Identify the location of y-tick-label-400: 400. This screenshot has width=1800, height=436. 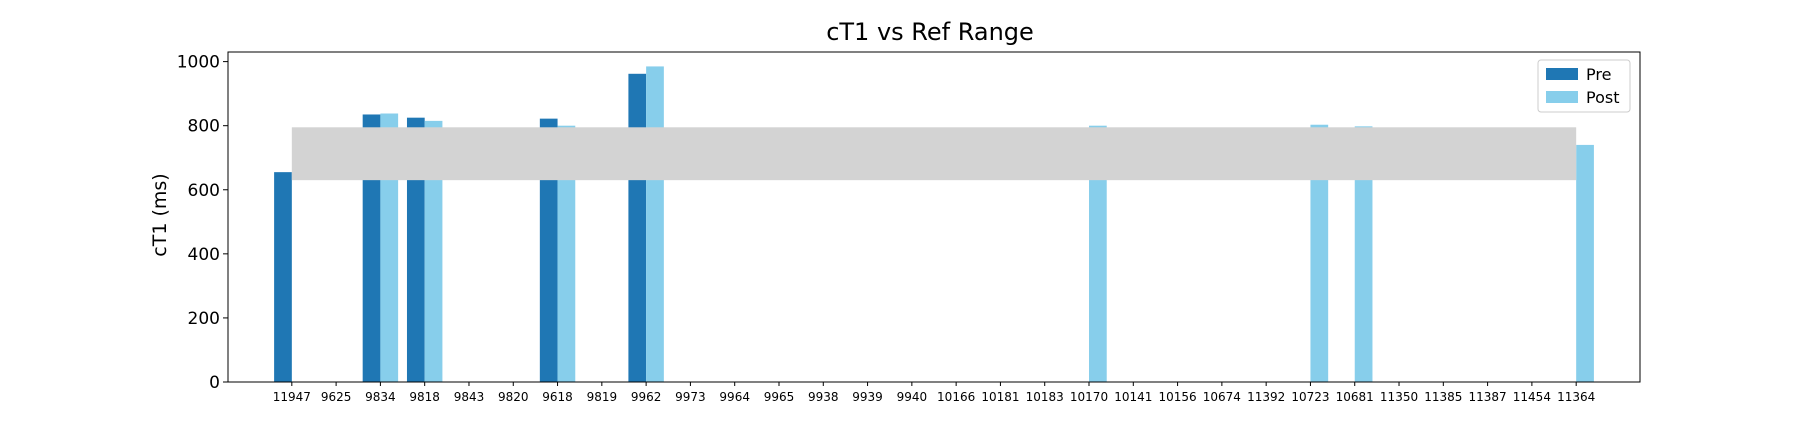
(204, 255).